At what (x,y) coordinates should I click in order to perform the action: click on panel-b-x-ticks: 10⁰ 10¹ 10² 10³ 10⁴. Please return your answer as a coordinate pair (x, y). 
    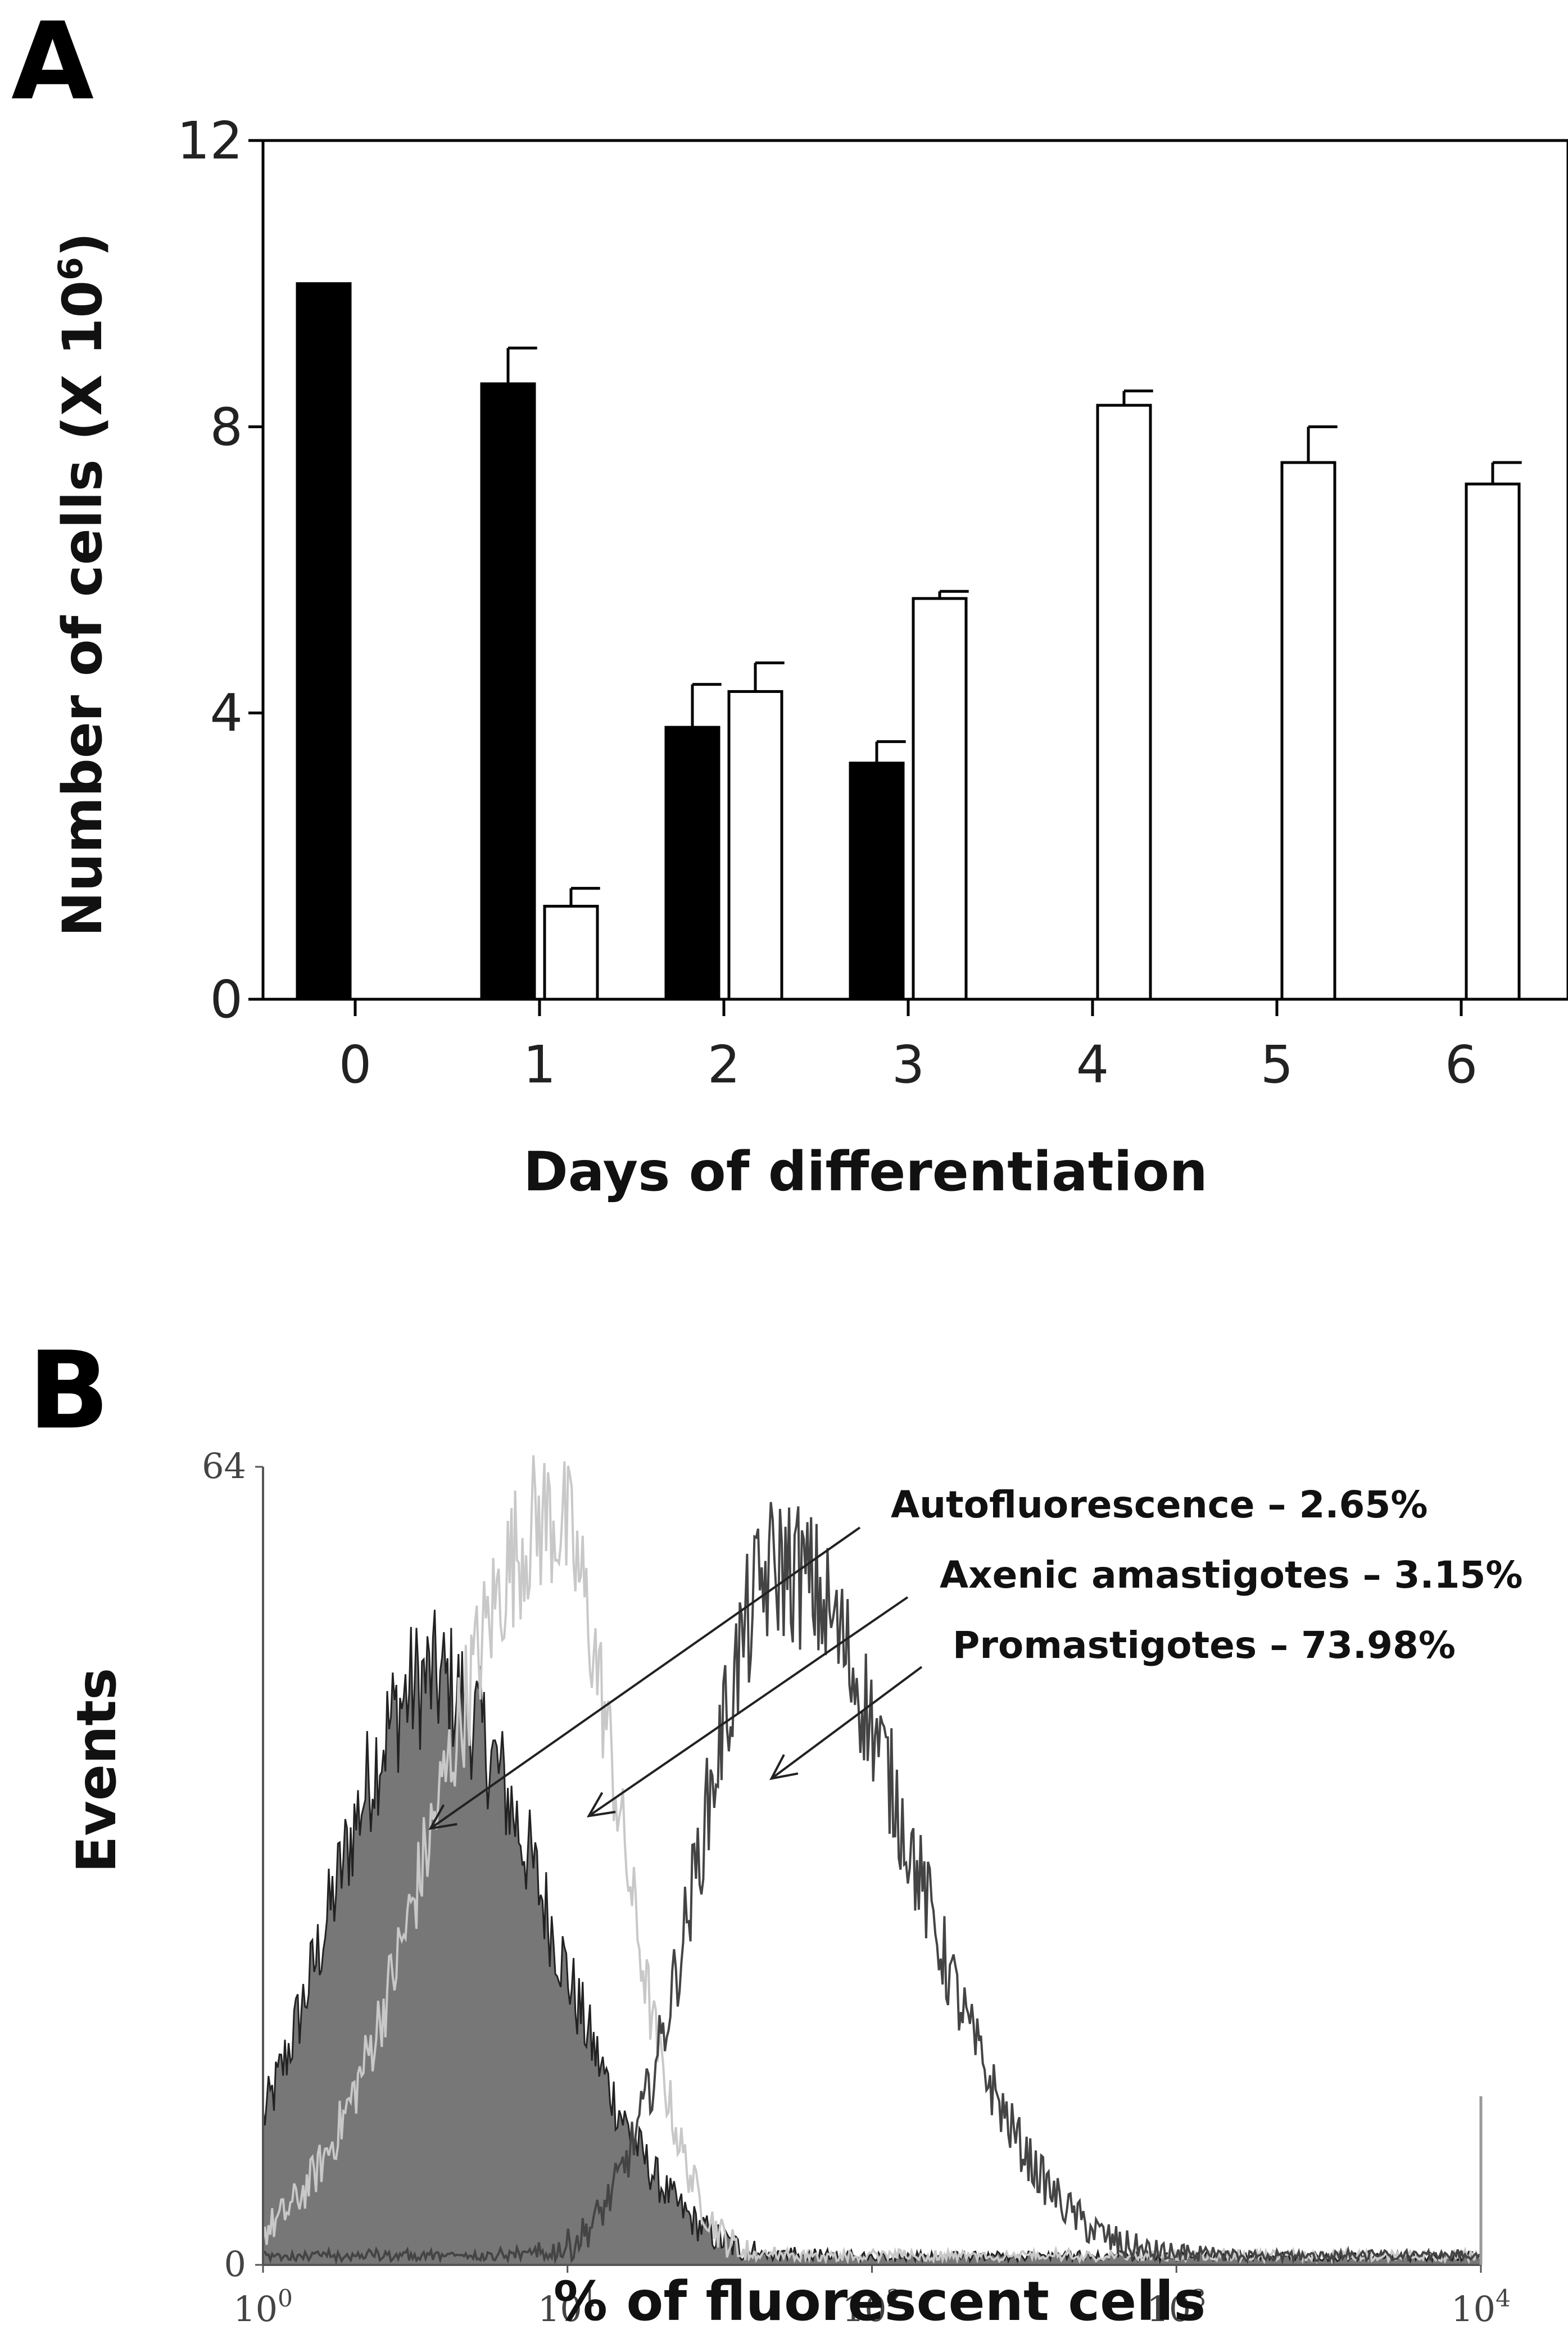
    Looking at the image, I should click on (872, 2297).